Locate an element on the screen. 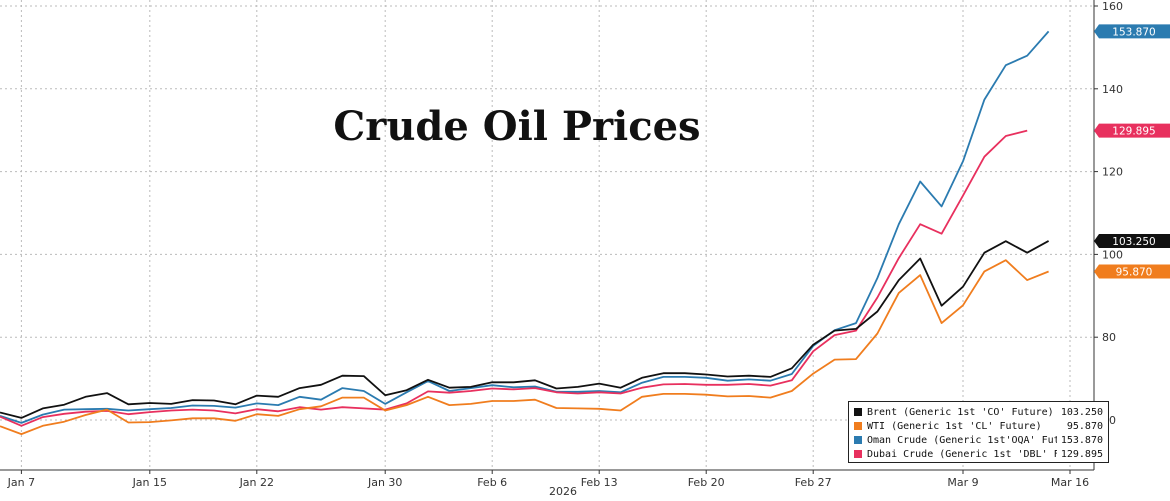  chart-title: Crude Oil Prices is located at coordinates (516, 126).